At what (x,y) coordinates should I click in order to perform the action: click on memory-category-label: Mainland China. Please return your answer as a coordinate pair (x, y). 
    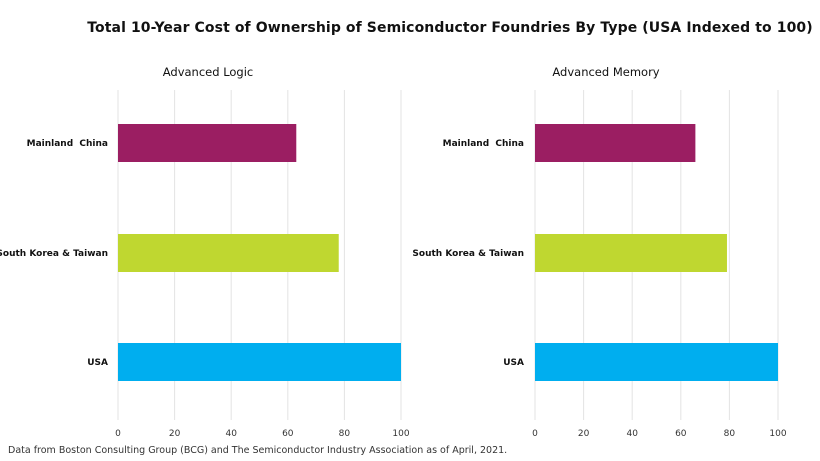
    Looking at the image, I should click on (483, 144).